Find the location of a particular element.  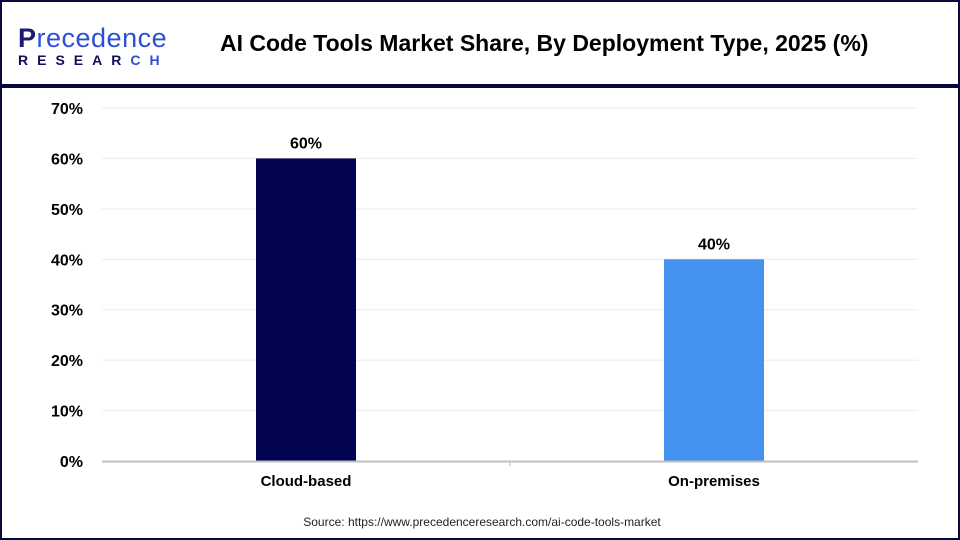

bar-on-premises is located at coordinates (714, 360).